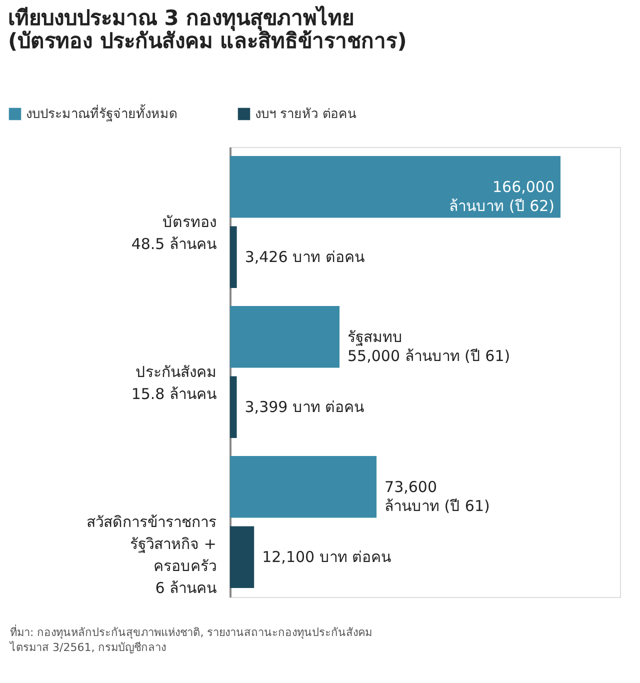  Describe the element at coordinates (429, 346) in the screenshot. I see `data-label: รัฐสมทบ 55,000 ล้านบาท (ปี 61)` at that location.